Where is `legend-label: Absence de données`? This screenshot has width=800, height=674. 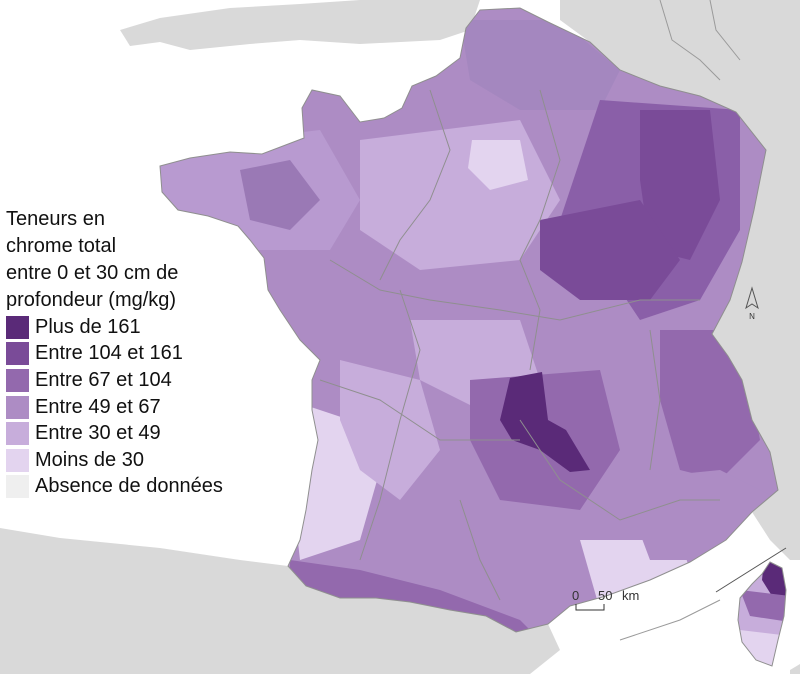
legend-label: Absence de données is located at coordinates (129, 486).